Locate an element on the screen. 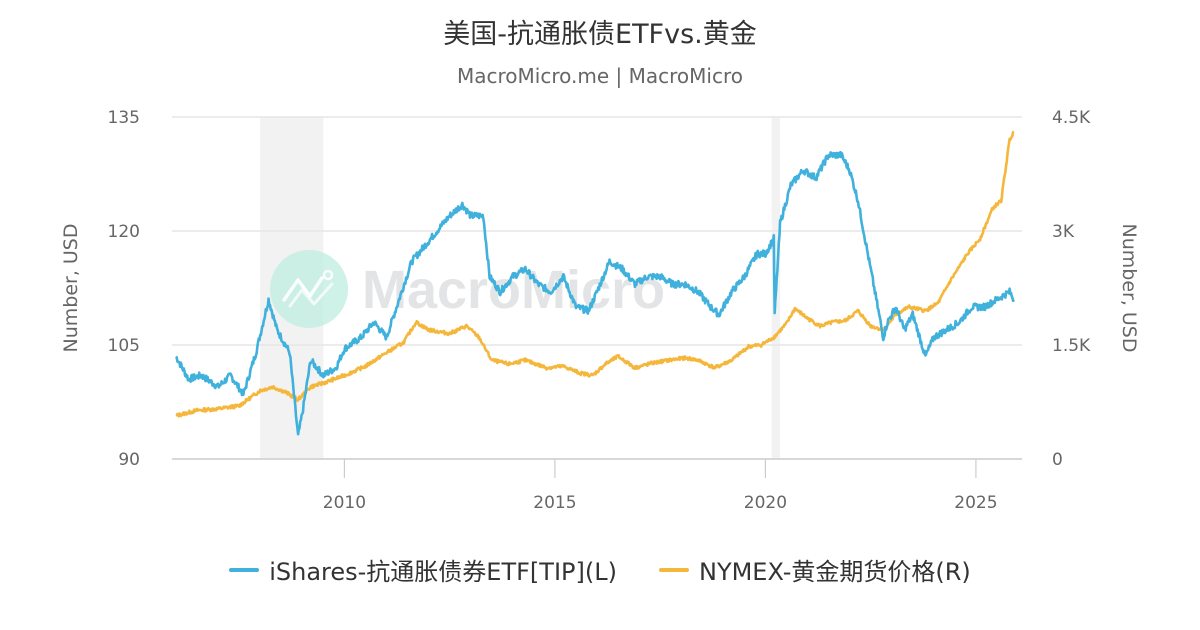  x-tick-label: 2020 is located at coordinates (765, 503).